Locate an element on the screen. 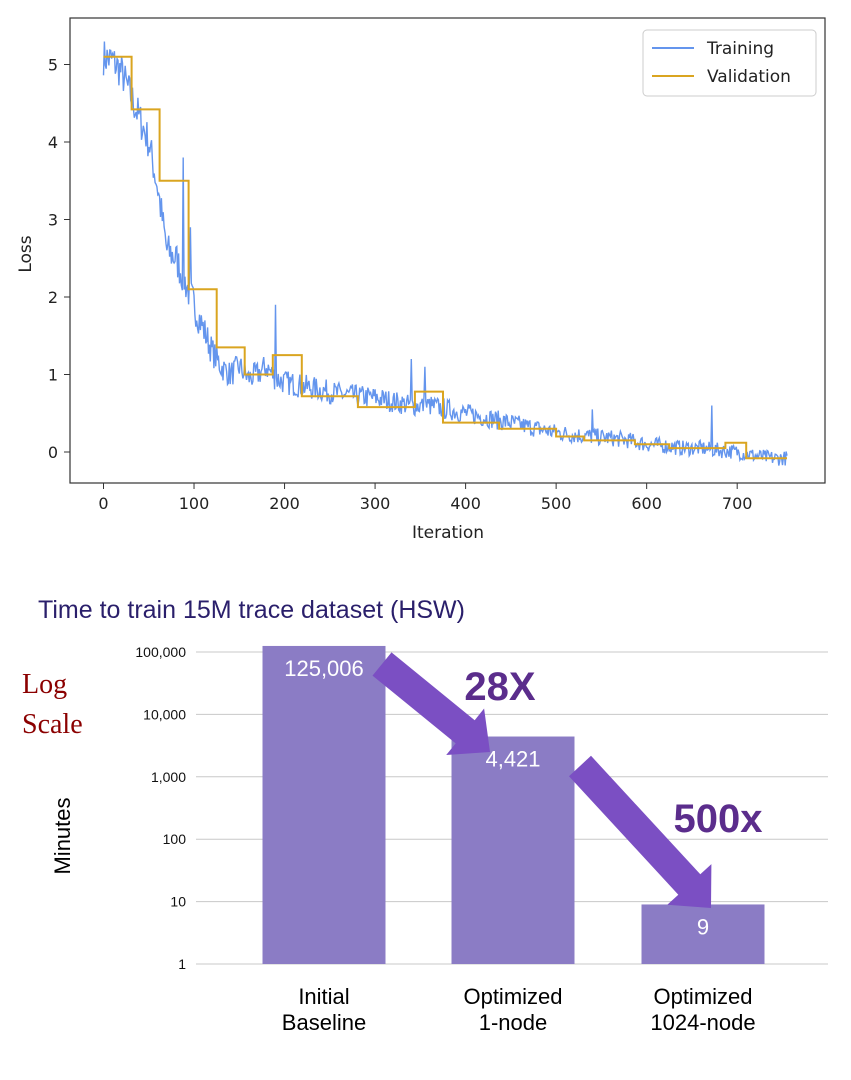 The height and width of the screenshot is (1080, 851). y-tick-label: 1,000 is located at coordinates (168, 777).